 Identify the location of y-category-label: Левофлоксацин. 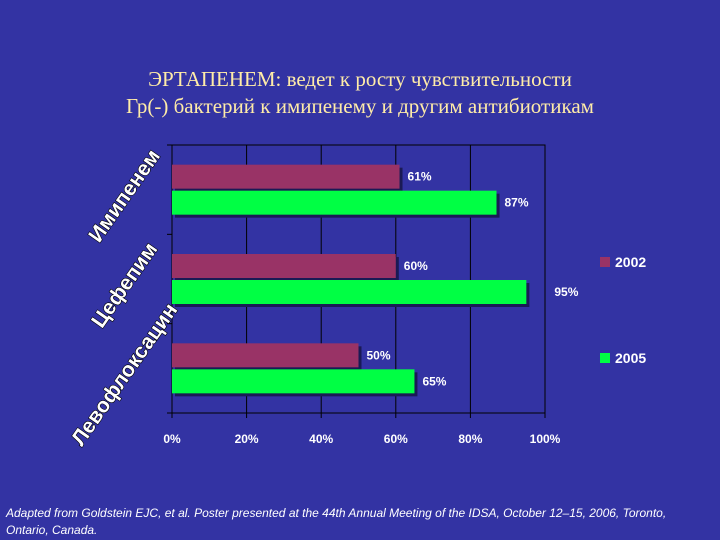
(124, 374).